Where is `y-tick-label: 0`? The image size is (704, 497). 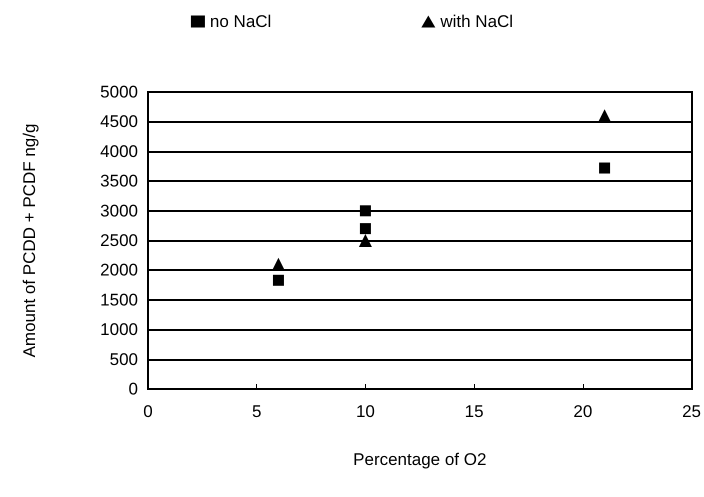 y-tick-label: 0 is located at coordinates (133, 389).